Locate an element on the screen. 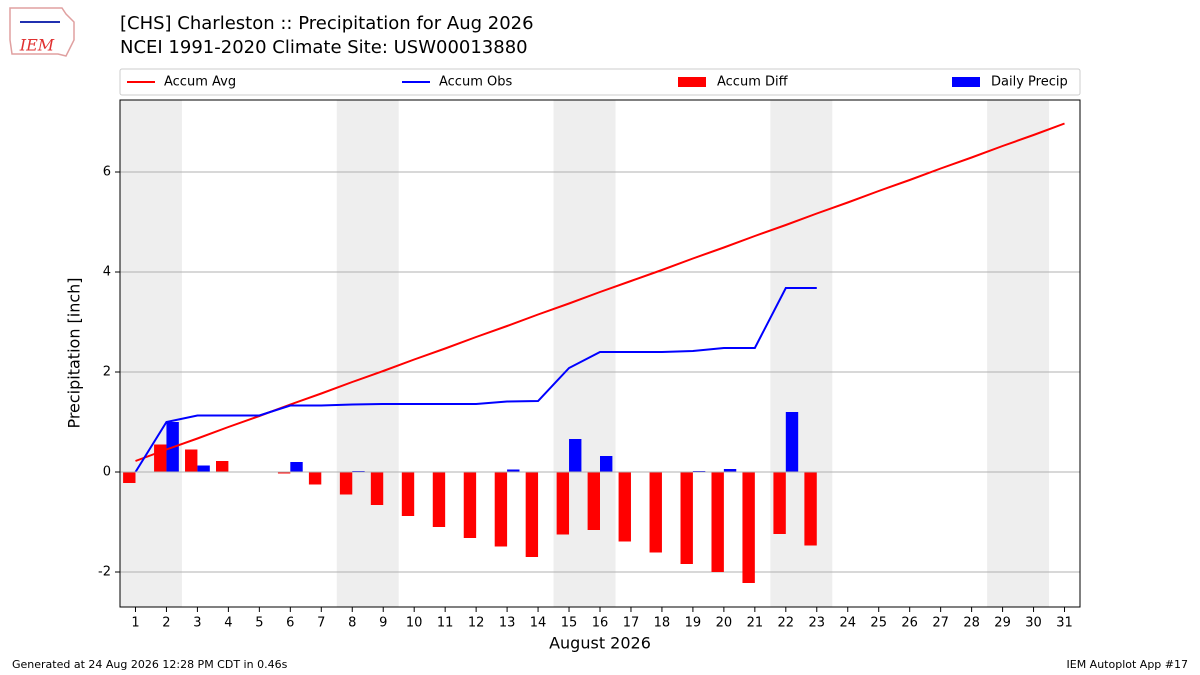  y-axis-label: Precipitation [inch] is located at coordinates (74, 352).